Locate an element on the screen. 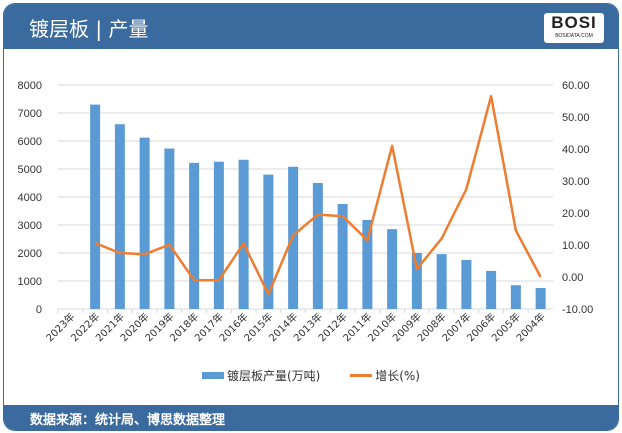 The width and height of the screenshot is (622, 433). bar-2013年 is located at coordinates (317, 246).